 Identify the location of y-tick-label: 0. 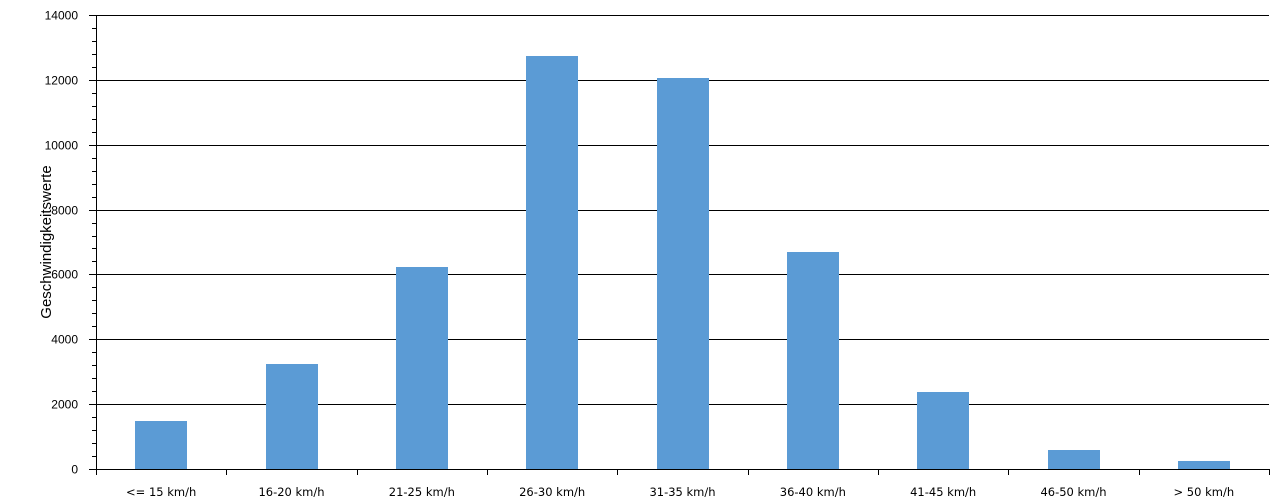
(74, 470).